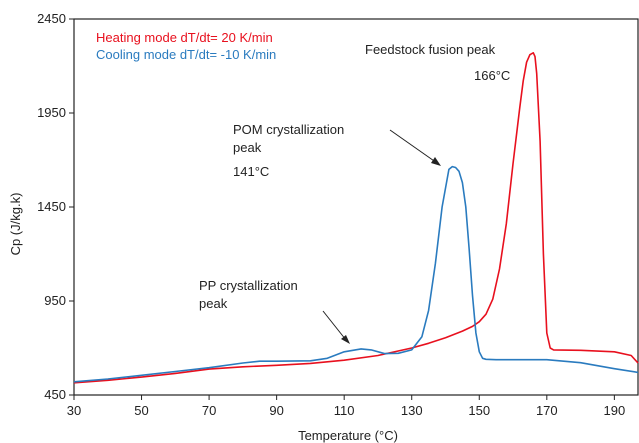 This screenshot has width=639, height=443. Describe the element at coordinates (15, 224) in the screenshot. I see `y-axis-title: Cp (J/kg.k)` at that location.